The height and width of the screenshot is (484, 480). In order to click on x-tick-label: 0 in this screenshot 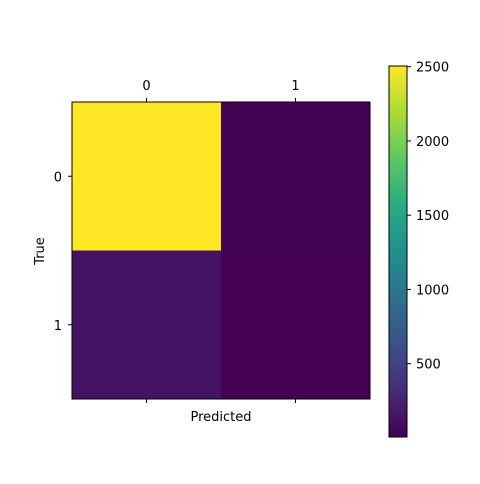, I will do `click(146, 86)`.